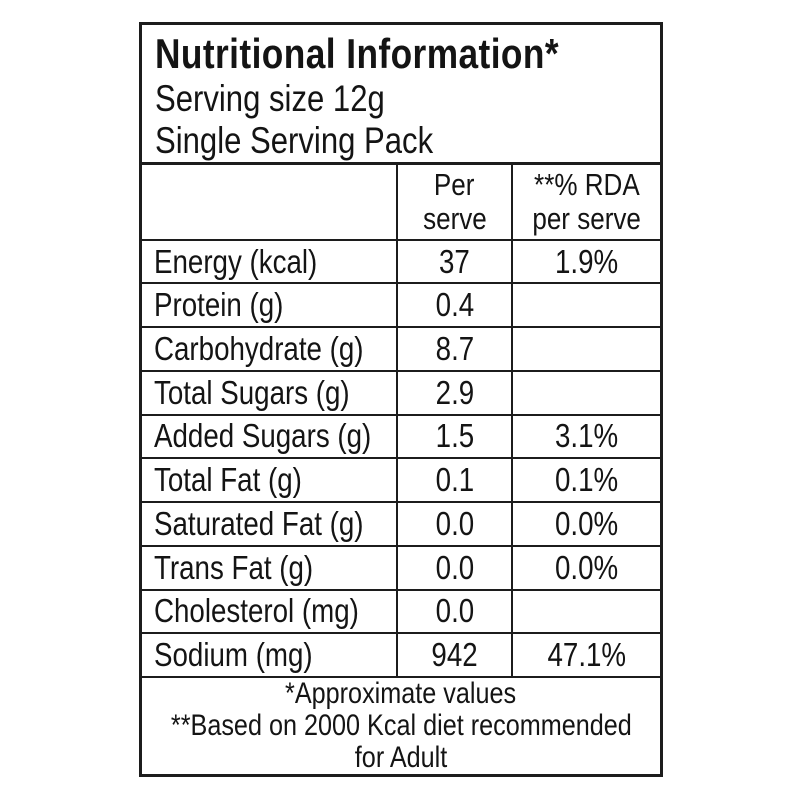  I want to click on footnote-rda-basis-line1: **Based on 2000 Kcal diet recommended, so click(401, 726).